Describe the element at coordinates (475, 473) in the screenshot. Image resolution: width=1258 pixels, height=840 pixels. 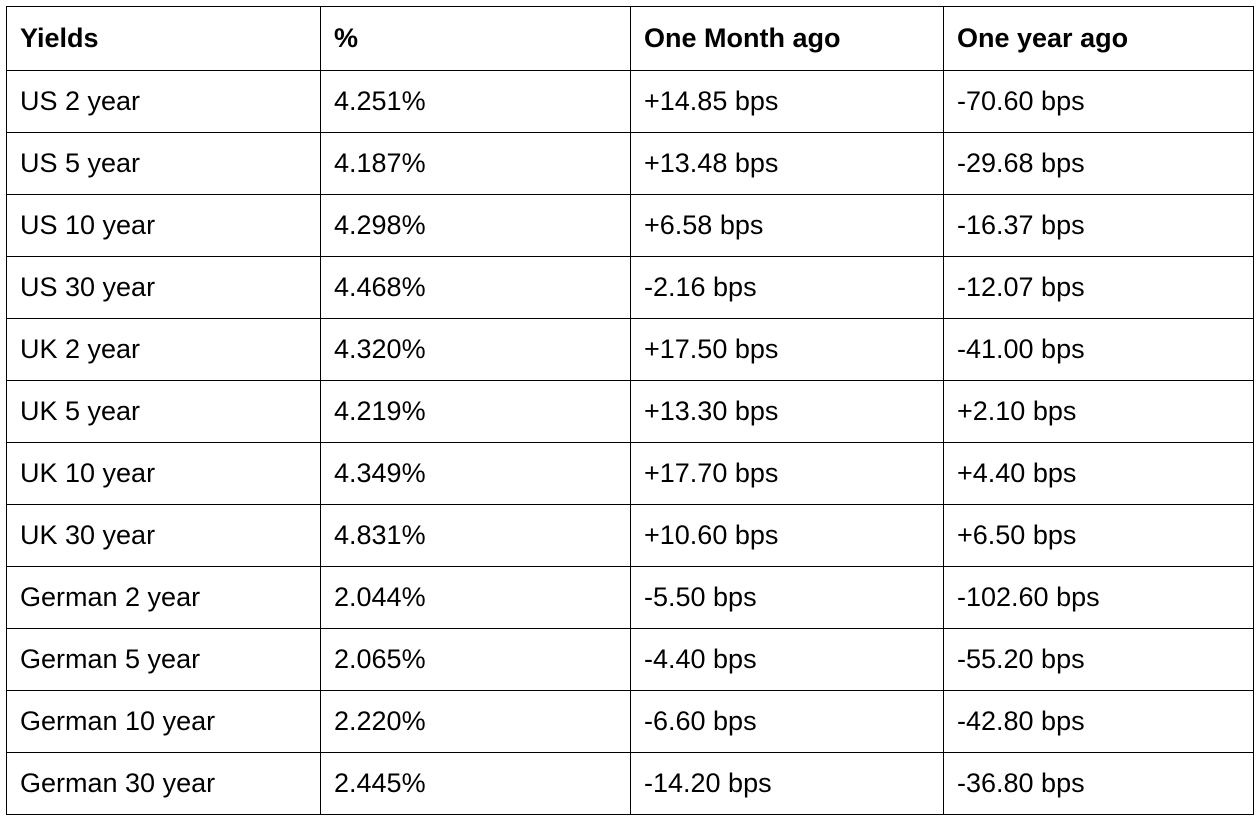
I see `cell-yield-percent: 4.349%` at that location.